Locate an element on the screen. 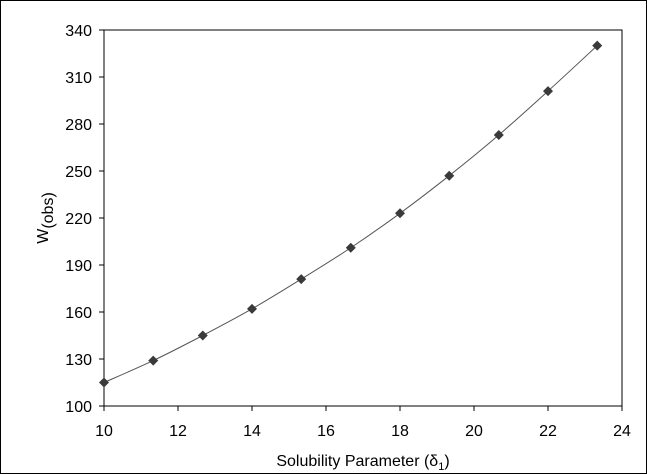 This screenshot has width=647, height=474. x-tick-label: 24 is located at coordinates (622, 431).